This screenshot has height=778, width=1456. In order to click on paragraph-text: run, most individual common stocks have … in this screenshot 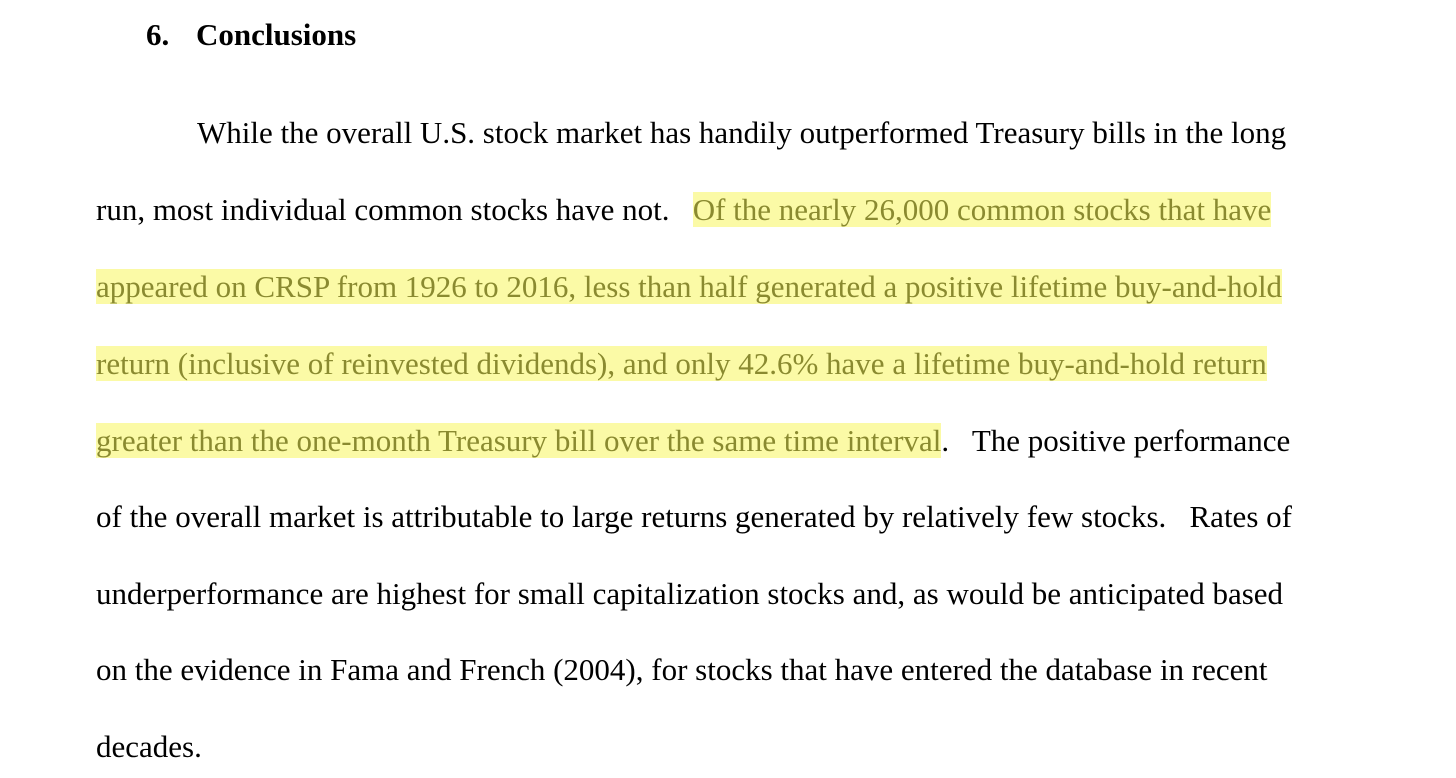, I will do `click(394, 209)`.